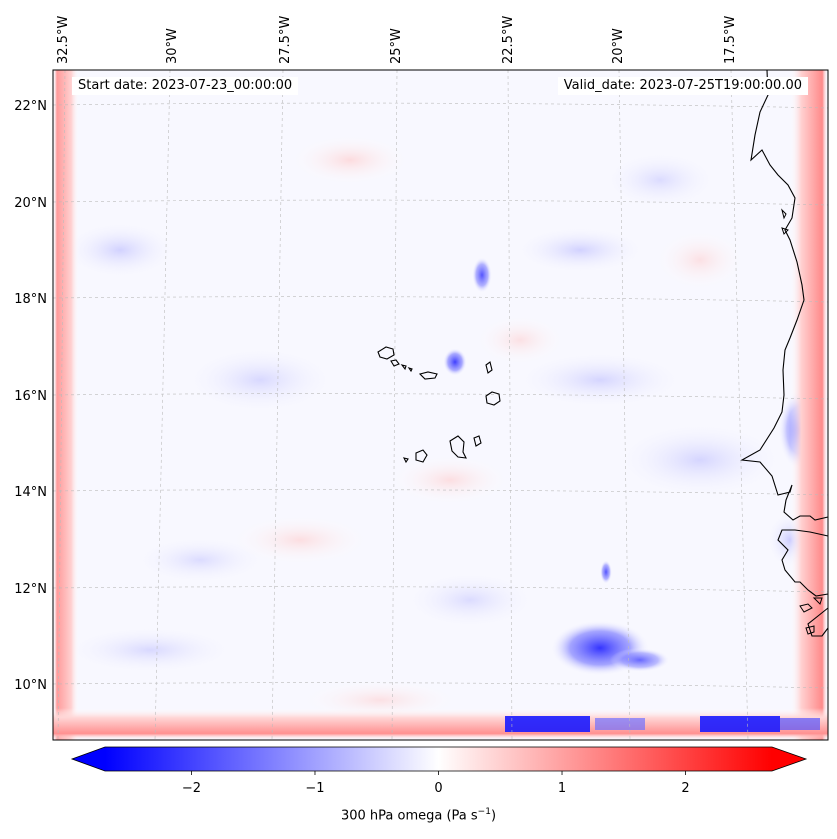  Describe the element at coordinates (508, 40) in the screenshot. I see `lon-label: 22.5°W` at that location.